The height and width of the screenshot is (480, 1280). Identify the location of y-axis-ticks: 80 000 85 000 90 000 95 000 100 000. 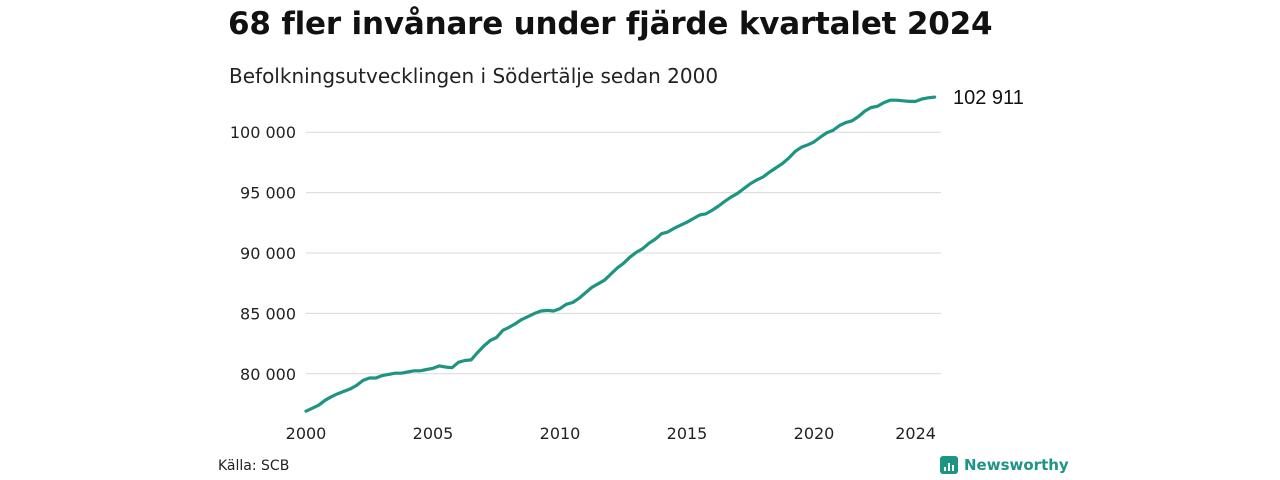
(263, 253).